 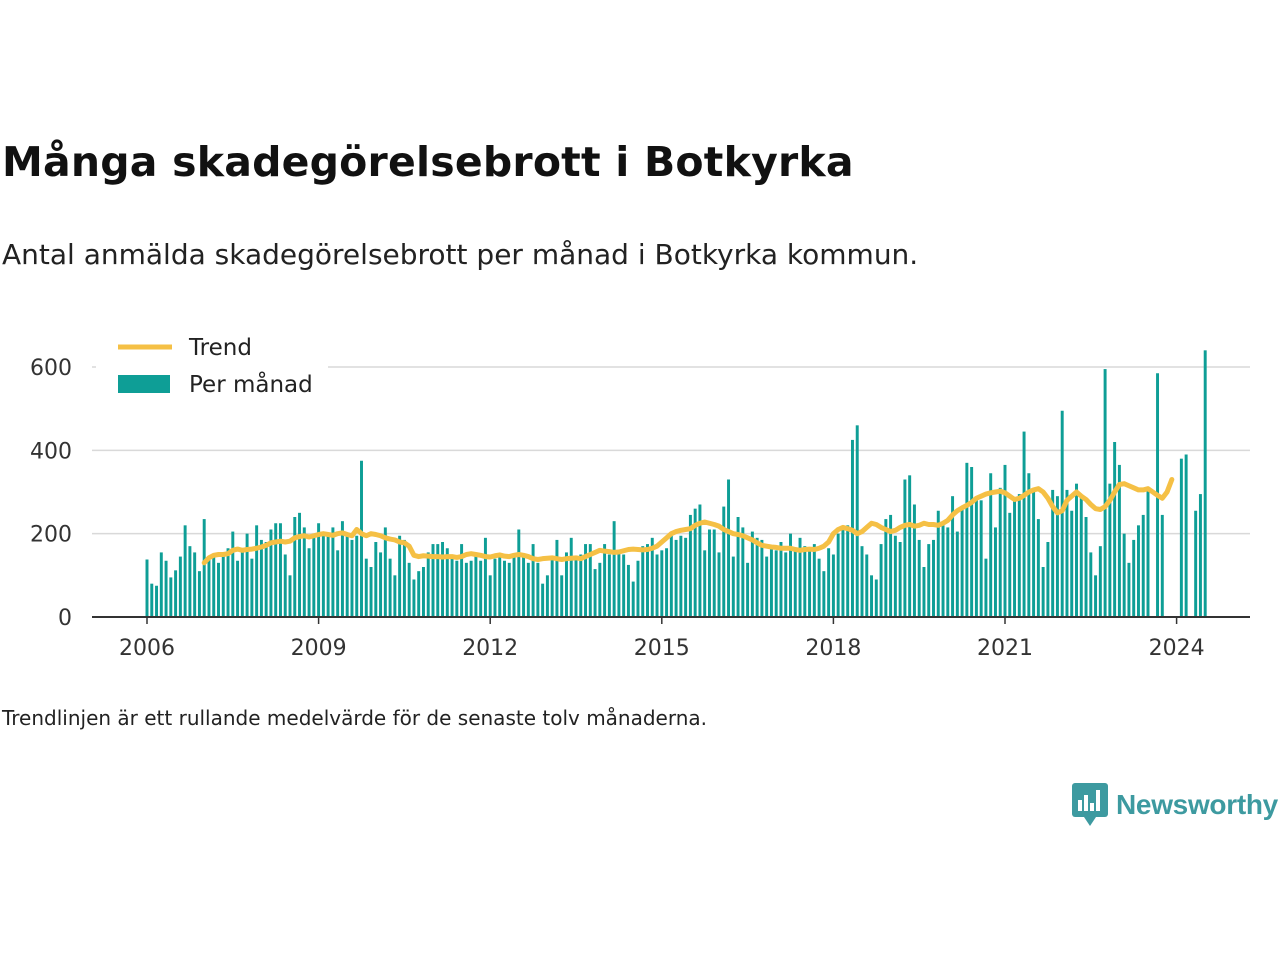 I want to click on y-tick-label: 400, so click(x=51, y=451).